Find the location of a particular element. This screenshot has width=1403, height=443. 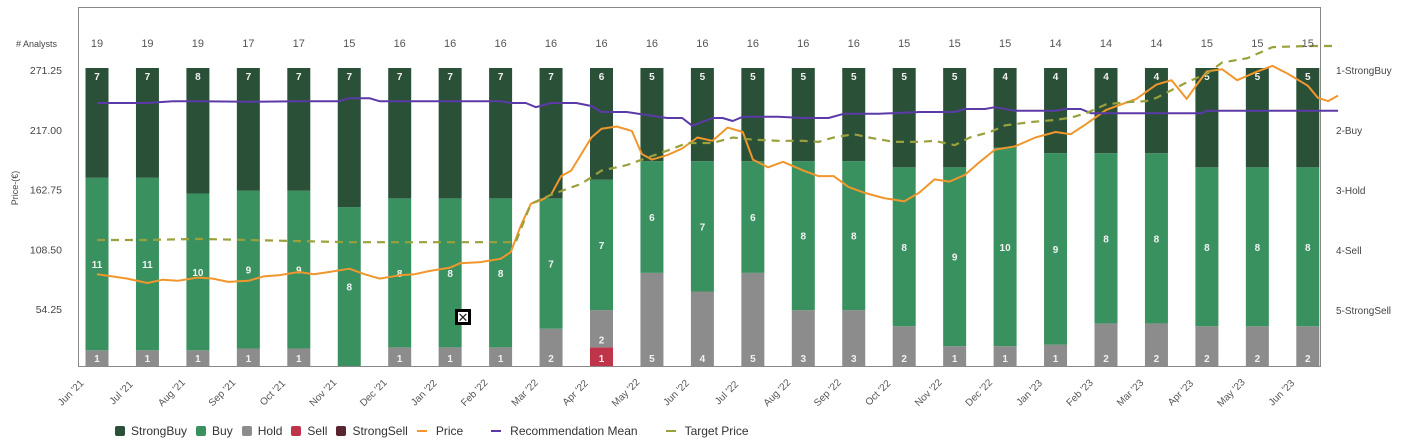

recommendation-tick-label: 1-StrongBuy is located at coordinates (1364, 71).